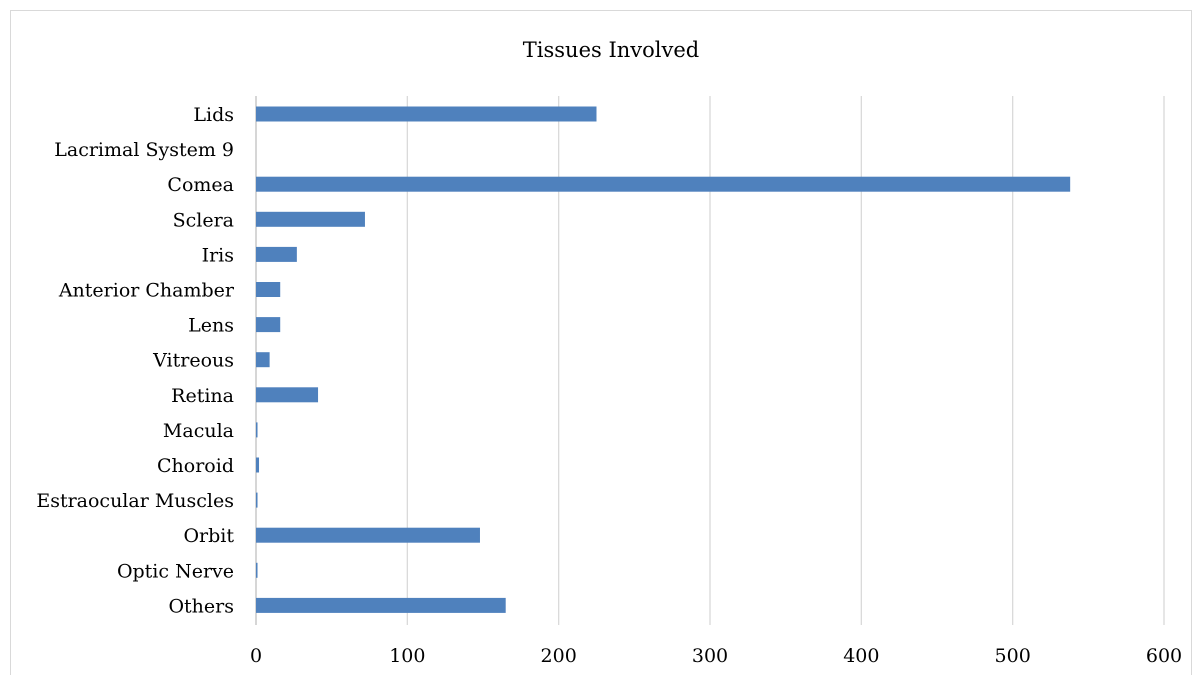 This screenshot has height=675, width=1202. Describe the element at coordinates (193, 361) in the screenshot. I see `category-label: Vitreous` at that location.